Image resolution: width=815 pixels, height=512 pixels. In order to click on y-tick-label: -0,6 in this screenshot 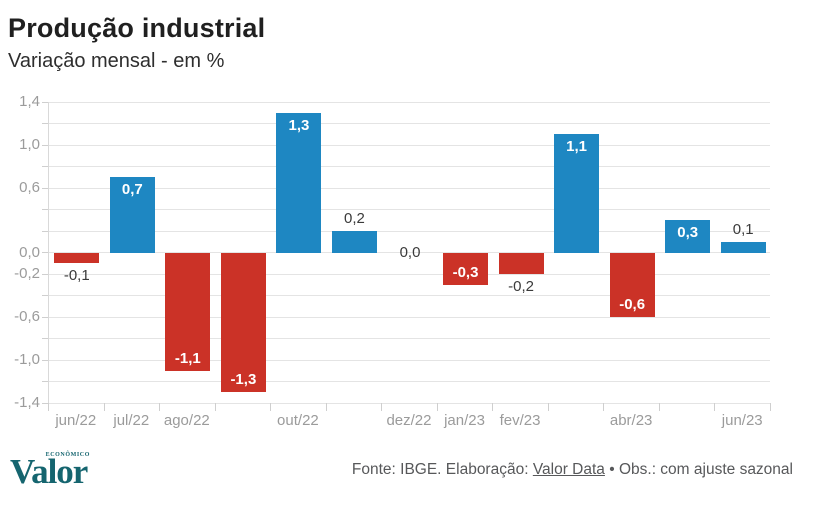, I will do `click(27, 316)`.